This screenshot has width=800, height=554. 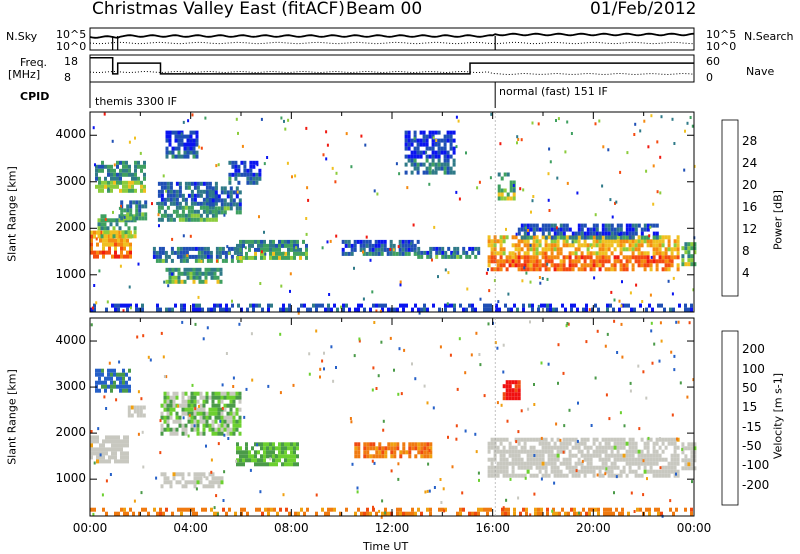 I want to click on freq-series, so click(x=392, y=65).